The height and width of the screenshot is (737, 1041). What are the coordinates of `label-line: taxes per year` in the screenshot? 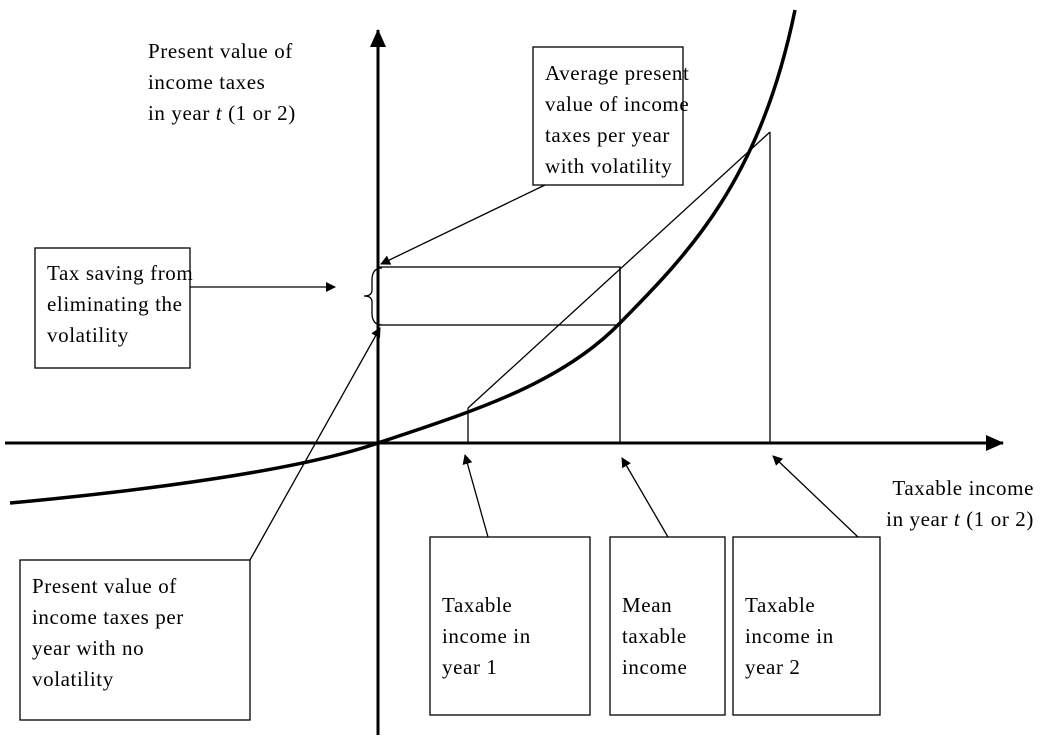 It's located at (607, 135).